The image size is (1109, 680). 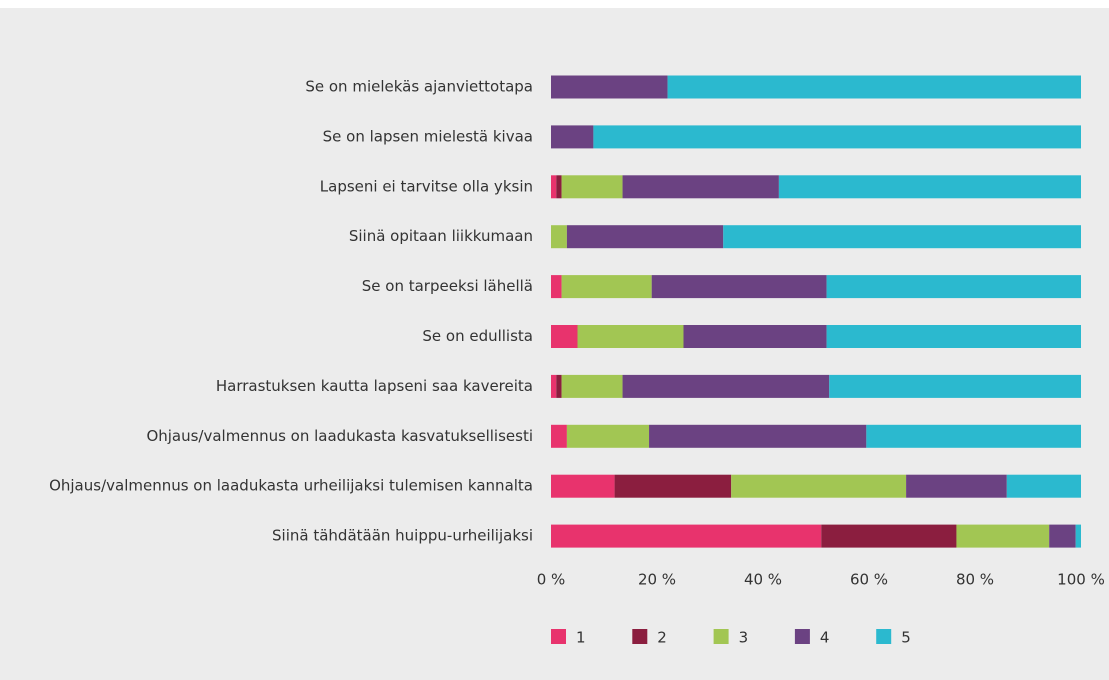 What do you see at coordinates (551, 580) in the screenshot?
I see `x-tick-label: 0 %` at bounding box center [551, 580].